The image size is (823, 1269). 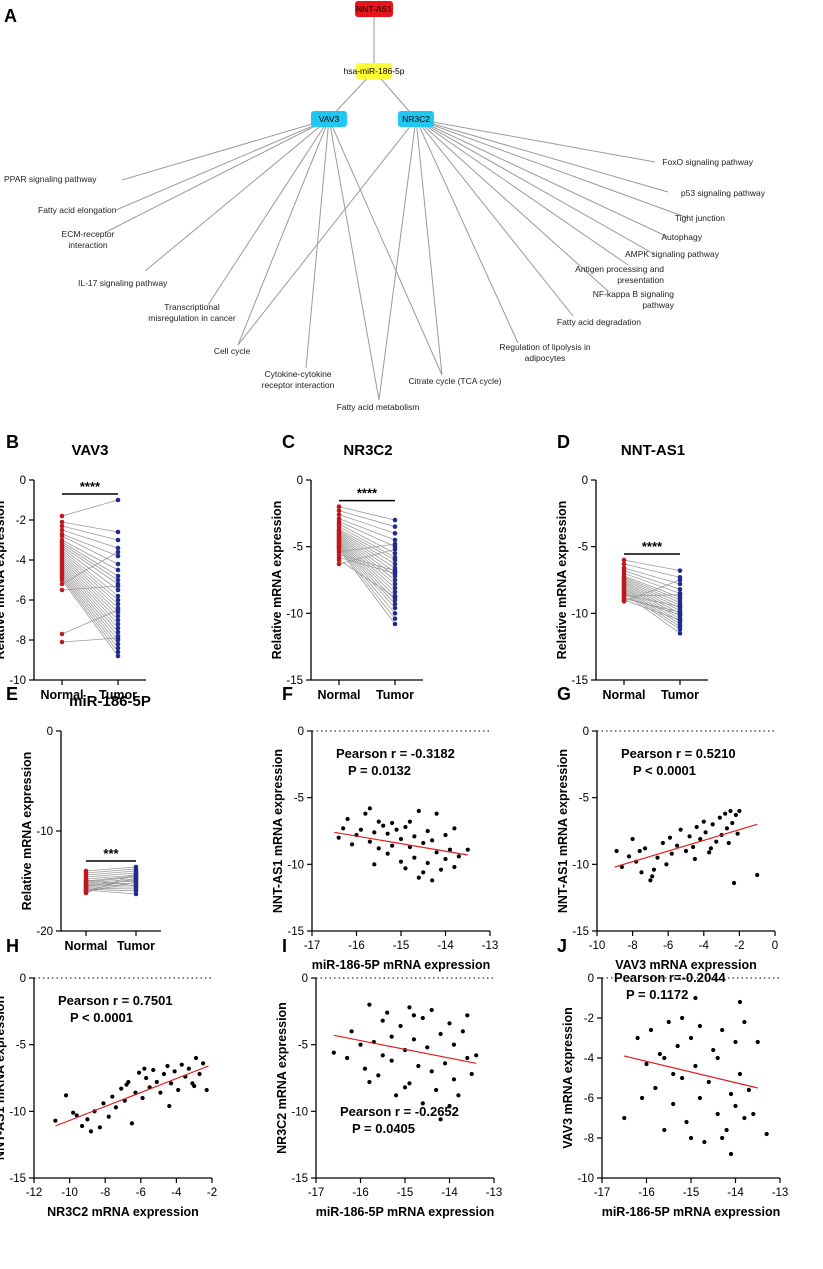 What do you see at coordinates (192, 312) in the screenshot?
I see `pathway-label: Transcriptional misregulation in cancer` at bounding box center [192, 312].